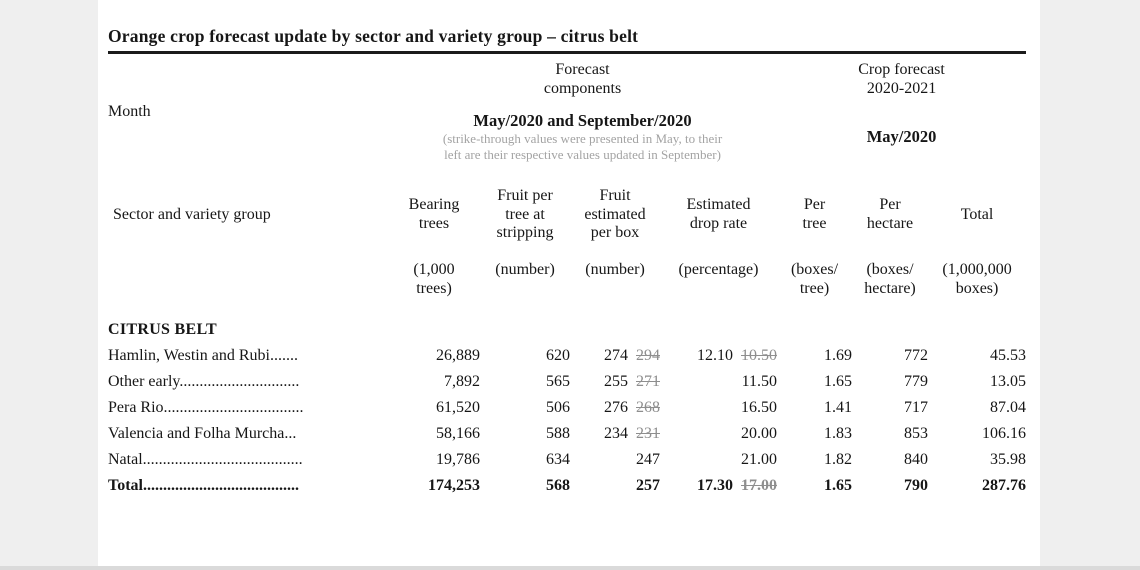 The width and height of the screenshot is (1140, 570). I want to click on units-per-hectare: (boxes/ hectare), so click(890, 279).